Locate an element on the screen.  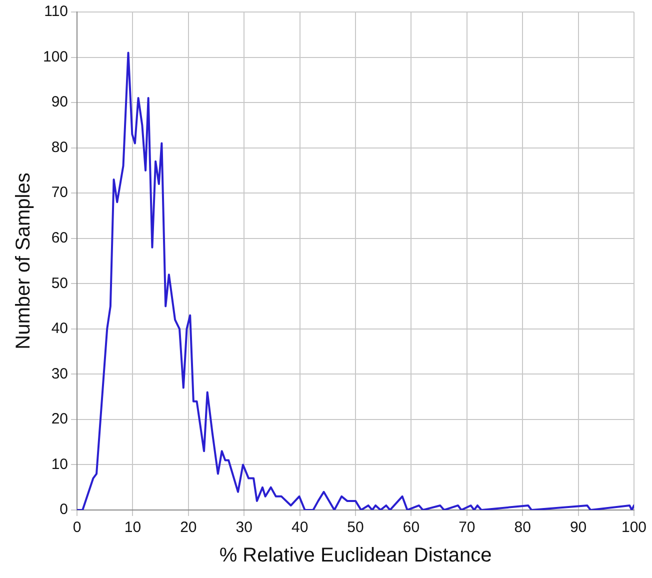
y-tick-label: 20 is located at coordinates (59, 419).